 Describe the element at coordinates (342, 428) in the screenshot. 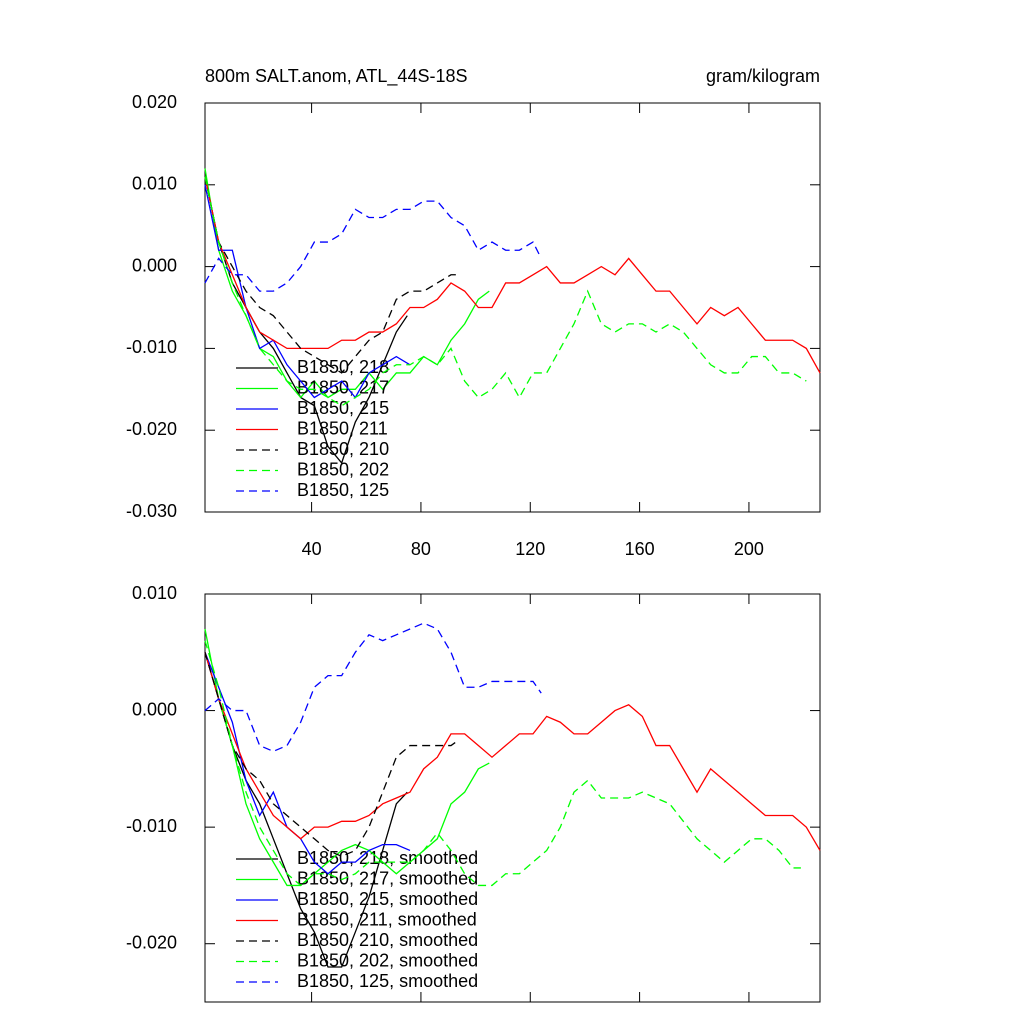

I see `legend-label: B1850, 211` at that location.